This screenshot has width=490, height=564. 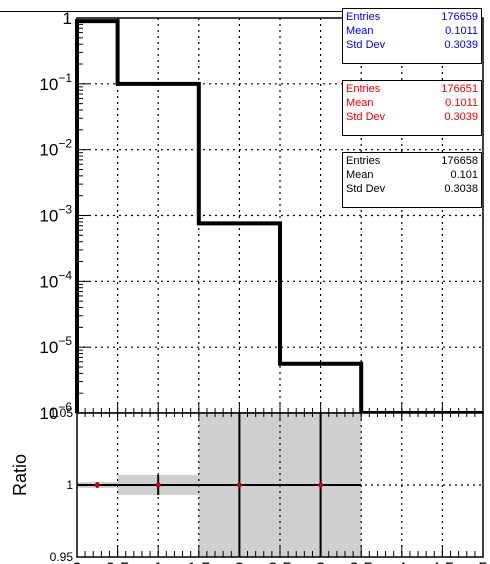 What do you see at coordinates (412, 17) in the screenshot?
I see `stats-row: Entries 176659` at bounding box center [412, 17].